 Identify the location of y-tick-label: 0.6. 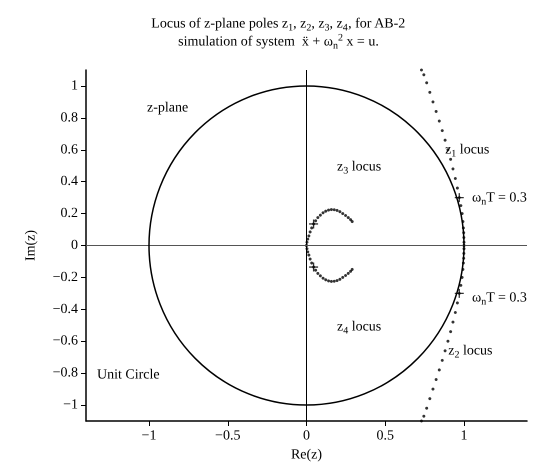
(69, 150).